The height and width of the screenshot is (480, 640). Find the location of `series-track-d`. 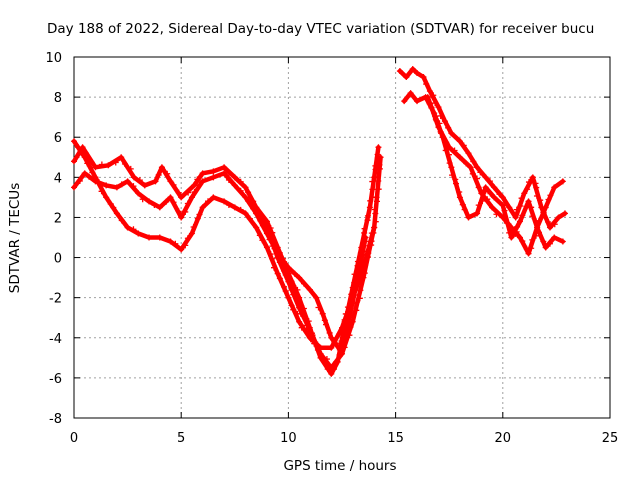

series-track-d is located at coordinates (311, 281).